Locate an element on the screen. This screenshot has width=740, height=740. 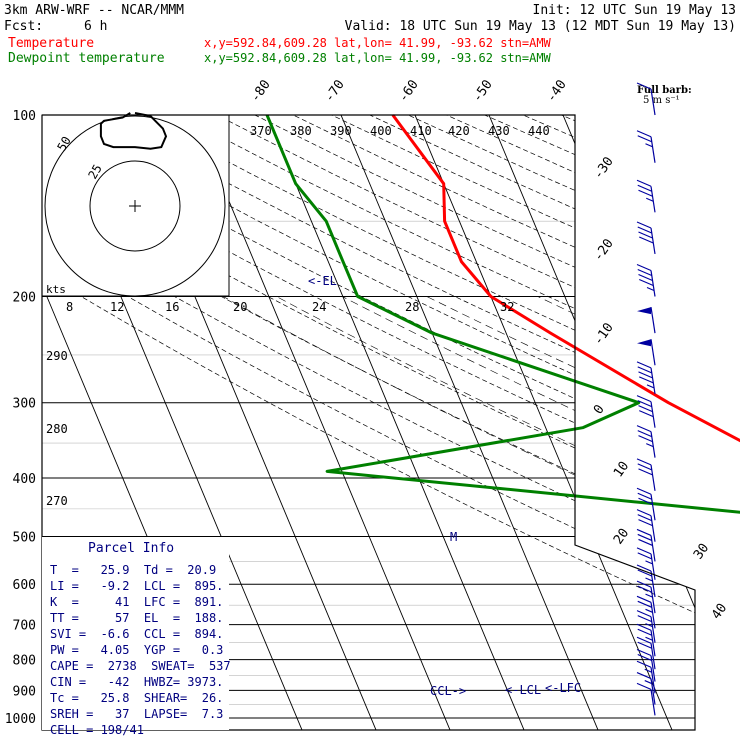
parcel-info-row: CIN = -42 HWBZ= 3973. is located at coordinates (136, 682).